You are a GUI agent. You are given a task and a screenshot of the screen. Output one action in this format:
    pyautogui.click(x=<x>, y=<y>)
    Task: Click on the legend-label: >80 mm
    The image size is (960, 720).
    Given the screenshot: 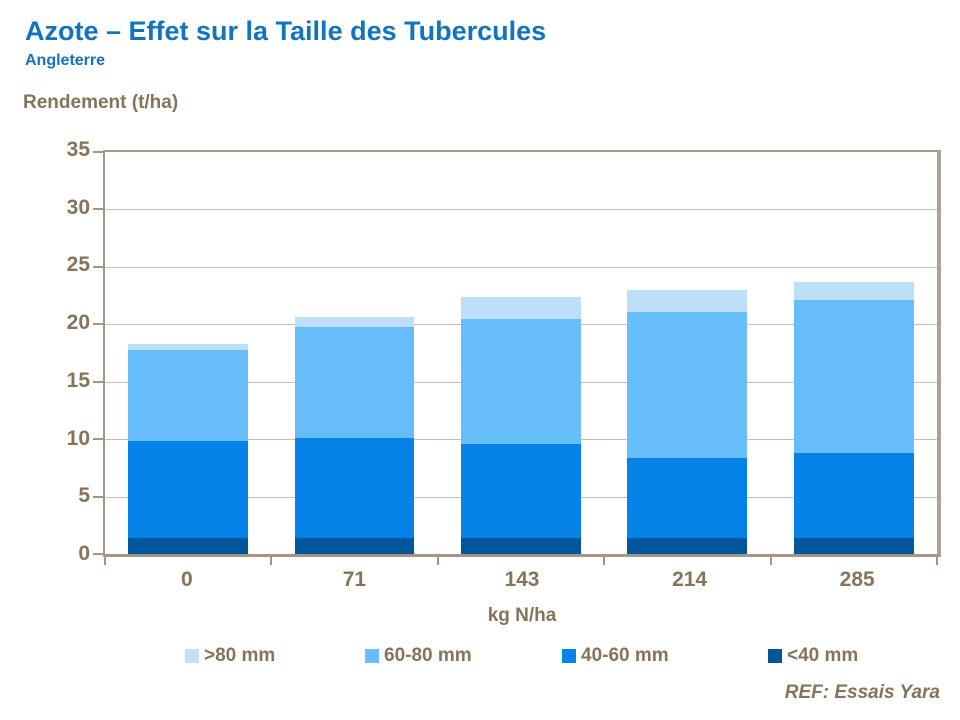 What is the action you would take?
    pyautogui.click(x=240, y=655)
    